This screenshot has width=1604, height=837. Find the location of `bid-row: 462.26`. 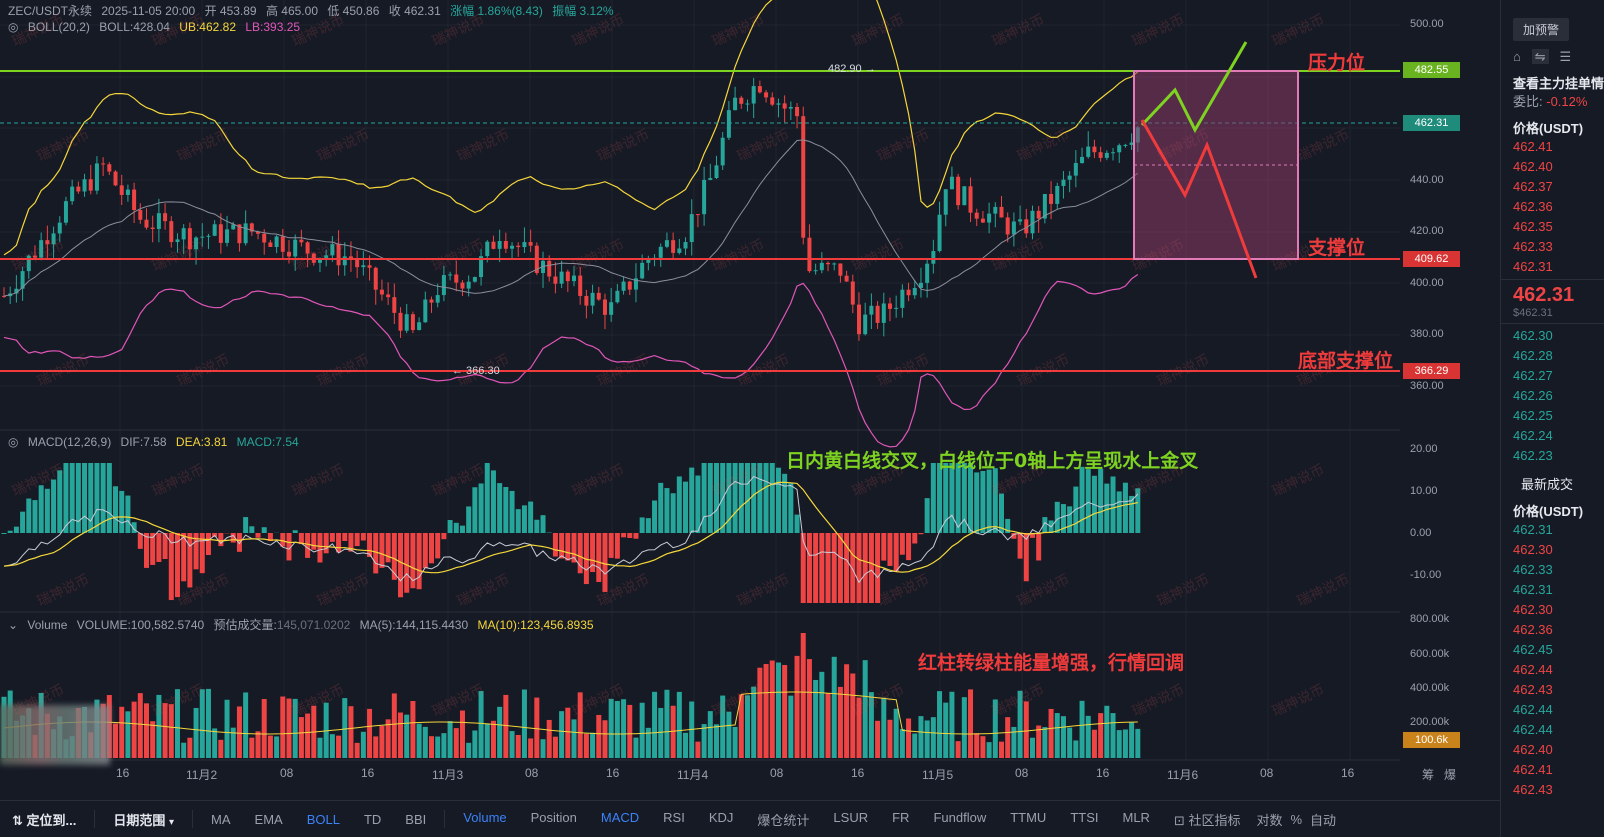

bid-row: 462.26 is located at coordinates (1533, 395).